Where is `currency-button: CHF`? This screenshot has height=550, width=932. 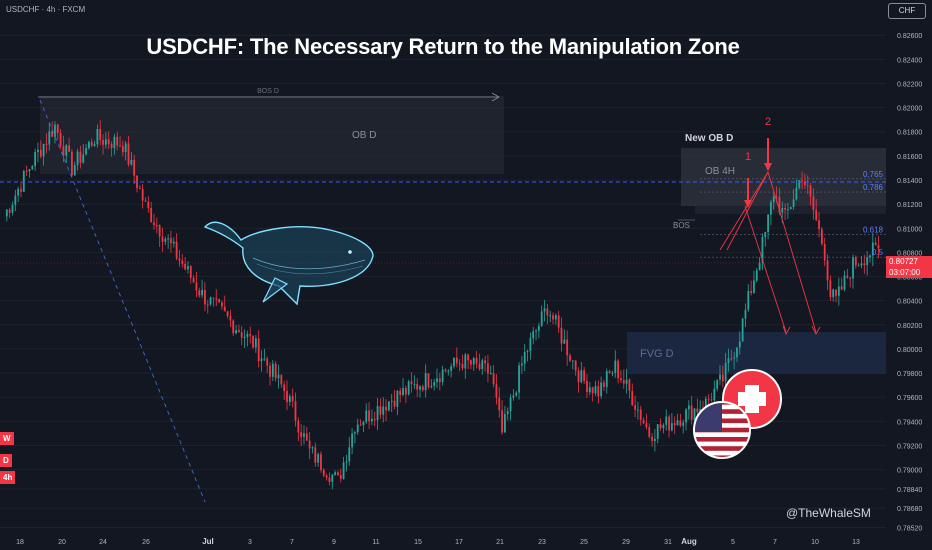
currency-button: CHF is located at coordinates (907, 11).